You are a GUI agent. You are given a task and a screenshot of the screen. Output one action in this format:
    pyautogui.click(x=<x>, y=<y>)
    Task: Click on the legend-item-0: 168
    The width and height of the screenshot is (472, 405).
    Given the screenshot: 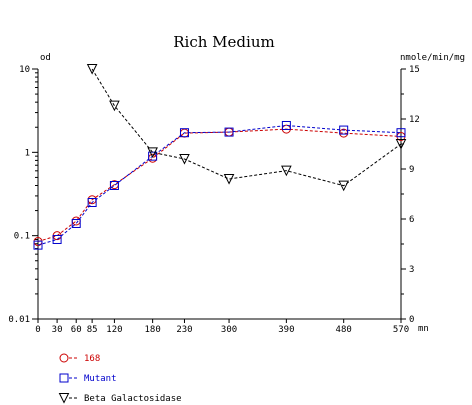 What is the action you would take?
    pyautogui.click(x=79, y=358)
    